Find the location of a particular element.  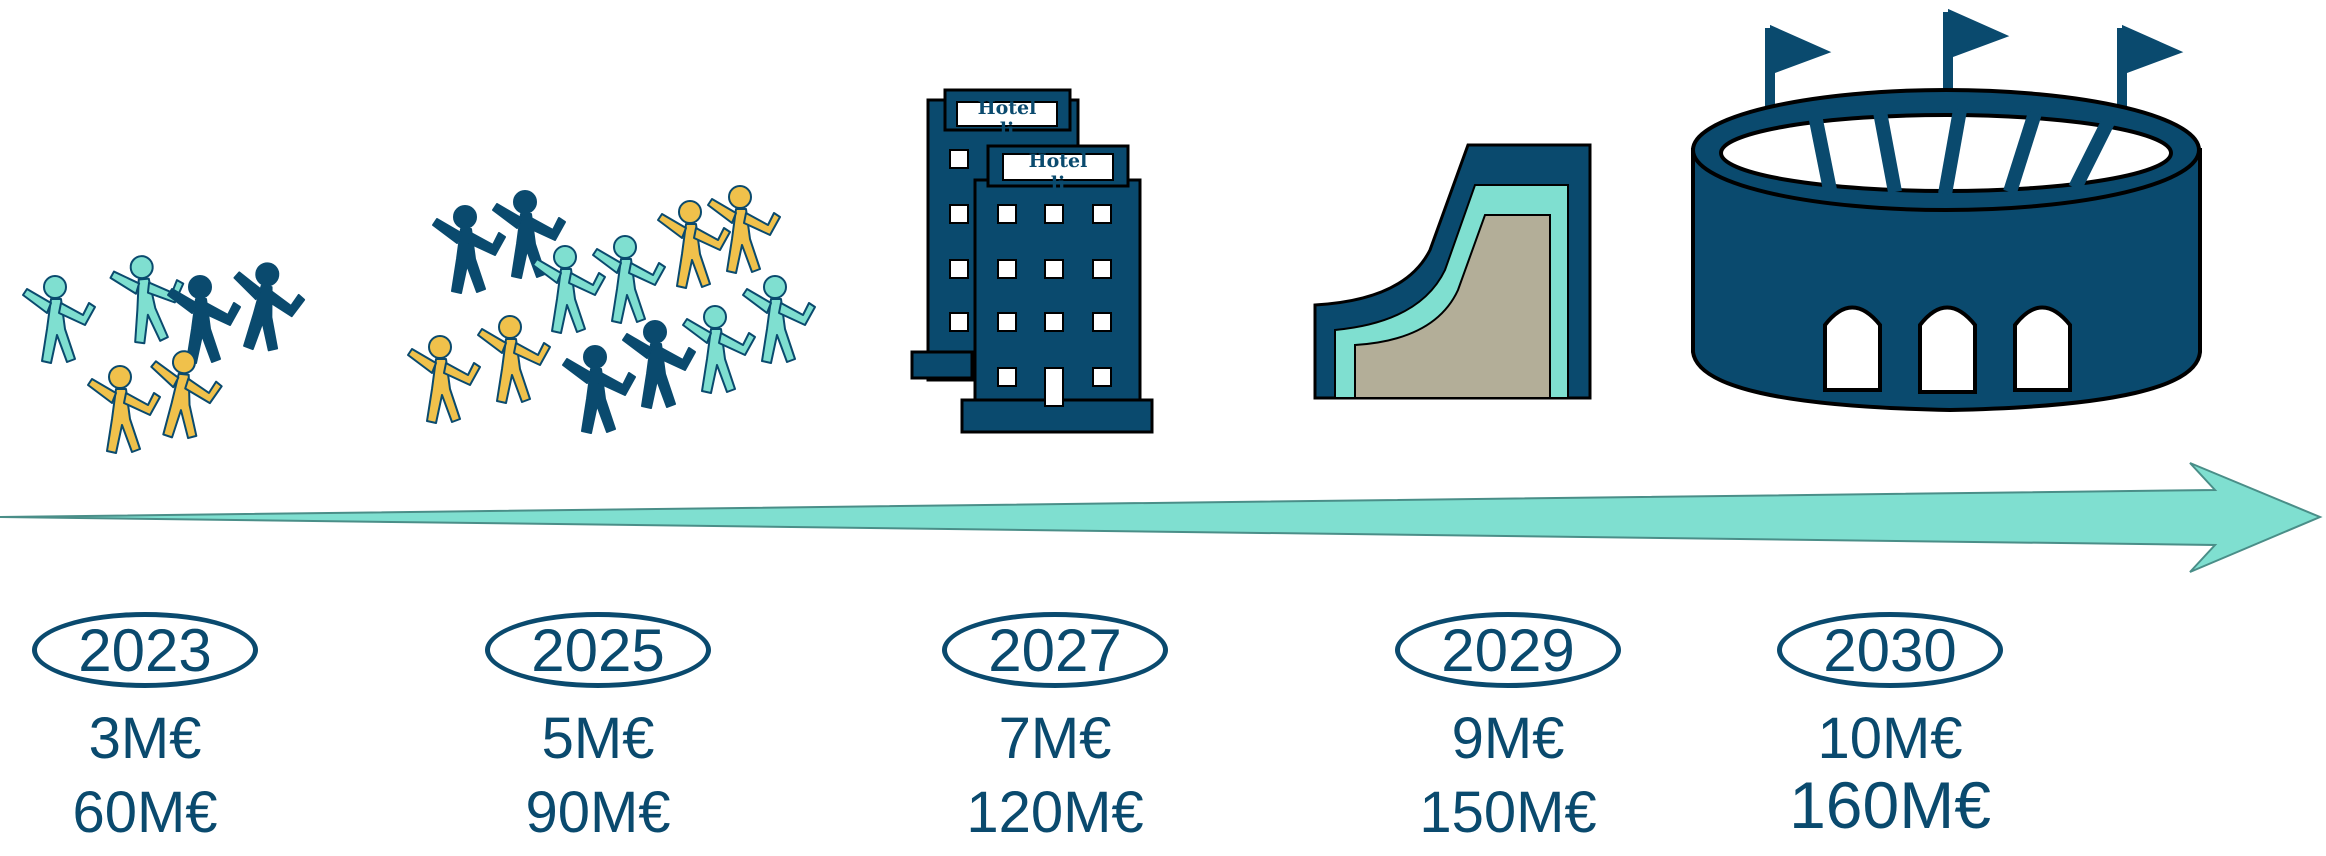

small-crowd-icon is located at coordinates (166, 352).